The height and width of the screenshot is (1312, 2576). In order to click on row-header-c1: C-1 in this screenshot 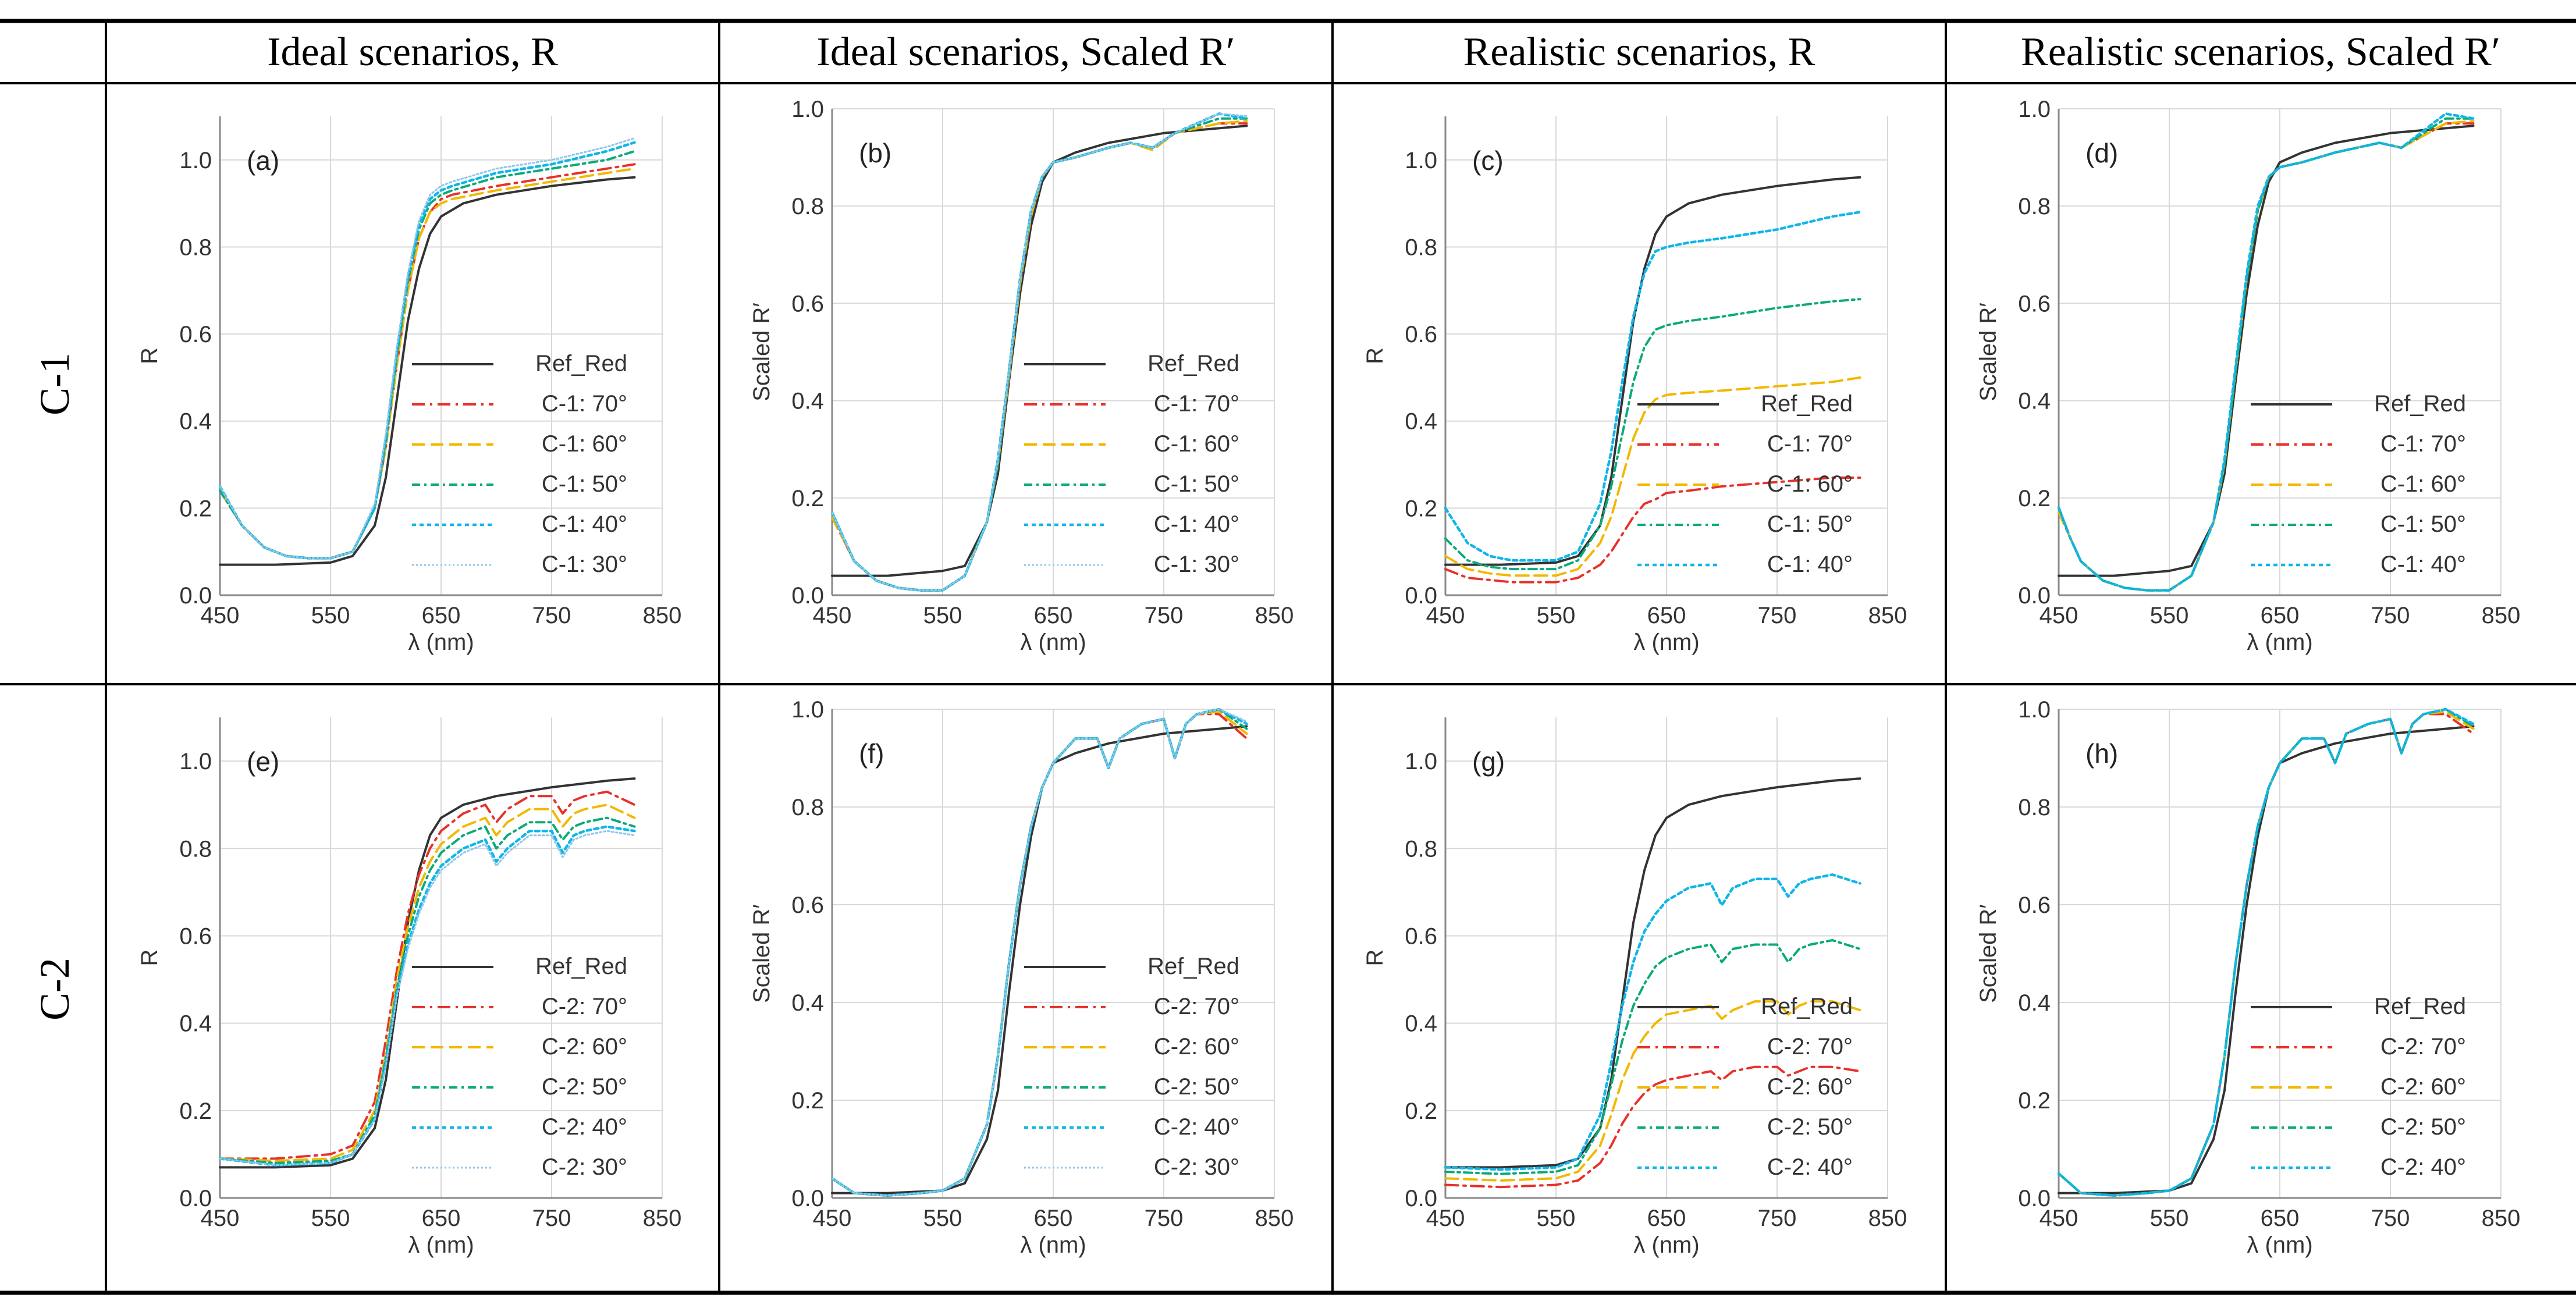, I will do `click(54, 384)`.